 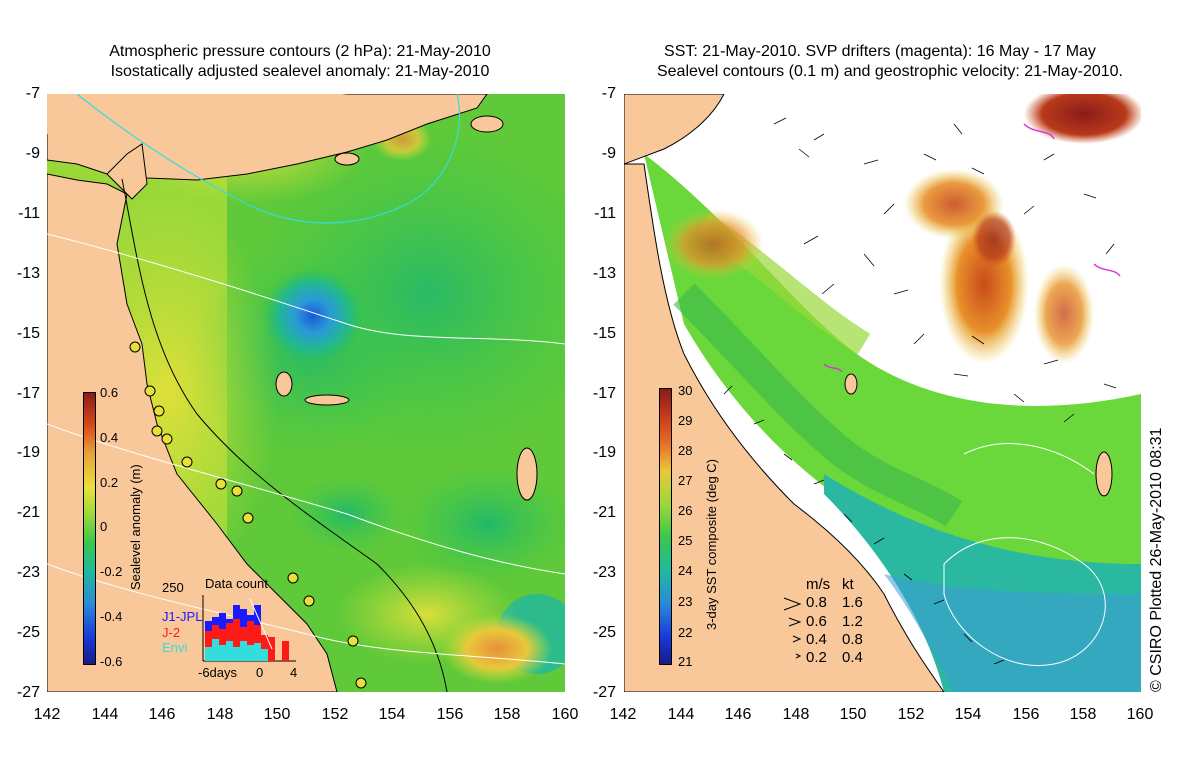 What do you see at coordinates (685, 450) in the screenshot?
I see `sst-cb-tick: 28` at bounding box center [685, 450].